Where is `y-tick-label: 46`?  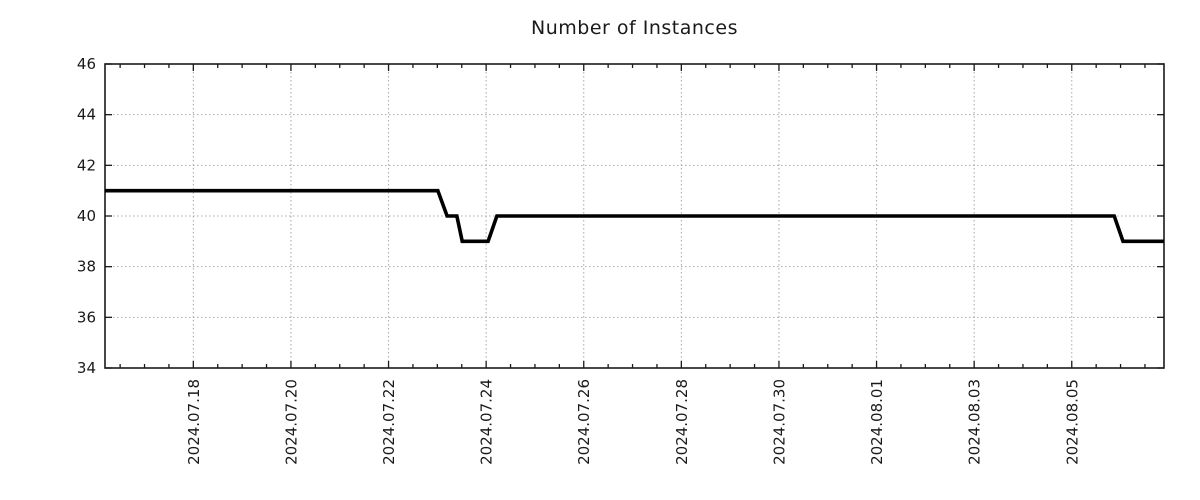
y-tick-label: 46 is located at coordinates (86, 64).